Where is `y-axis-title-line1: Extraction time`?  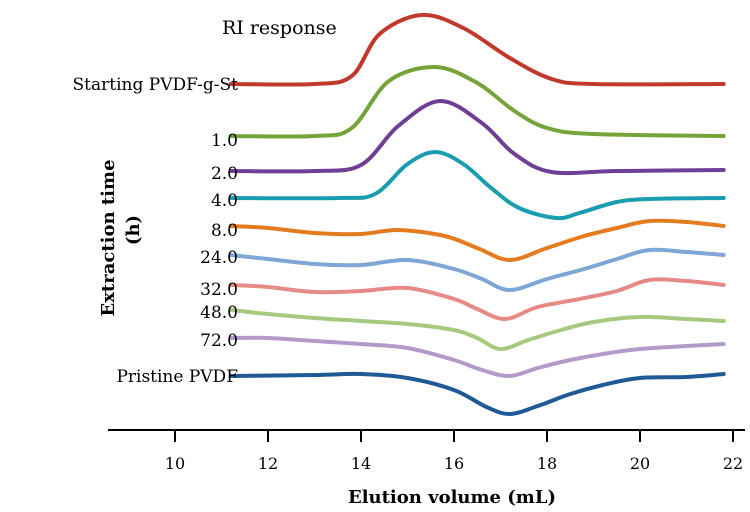
y-axis-title-line1: Extraction time is located at coordinates (108, 237).